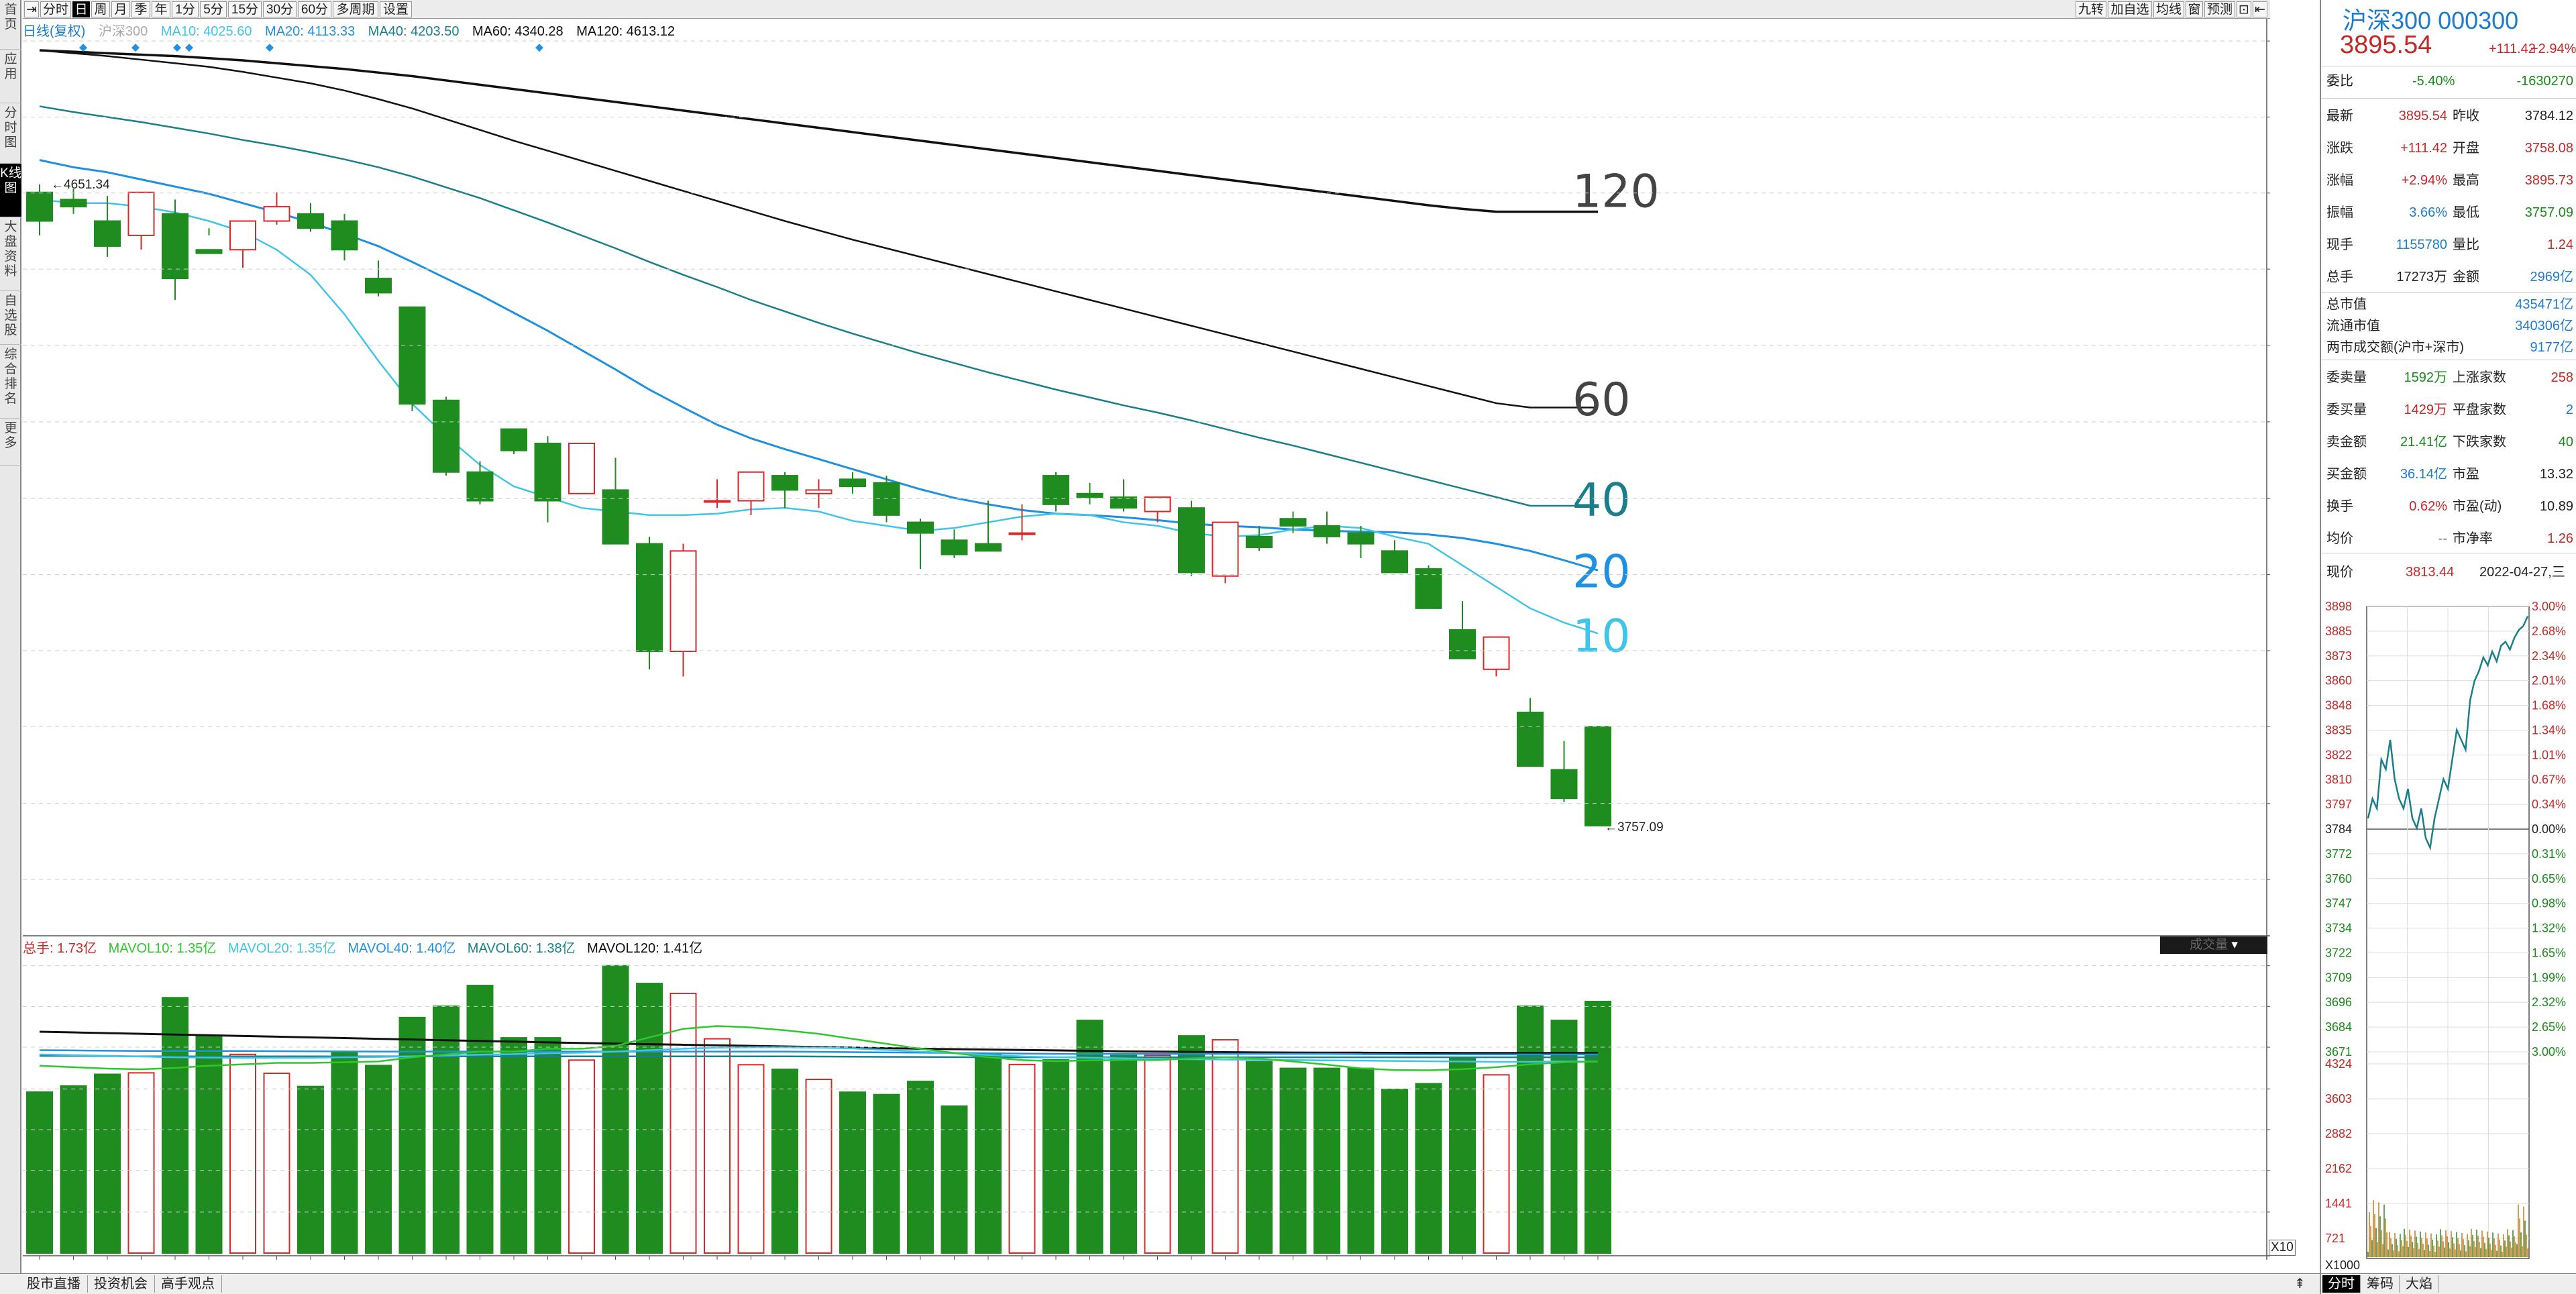 Image resolution: width=2576 pixels, height=1294 pixels. Describe the element at coordinates (135, 48) in the screenshot. I see `event-marker` at that location.